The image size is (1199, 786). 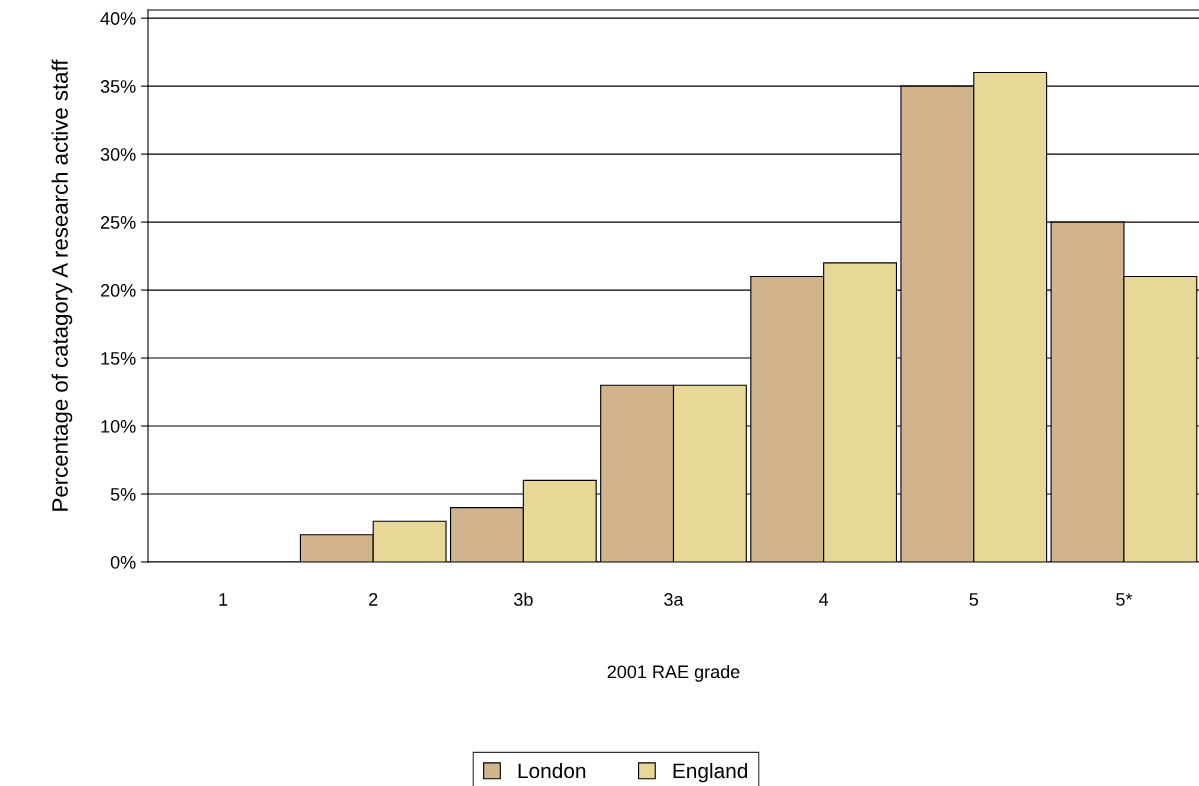 What do you see at coordinates (118, 154) in the screenshot?
I see `y-tick-label: 30%` at bounding box center [118, 154].